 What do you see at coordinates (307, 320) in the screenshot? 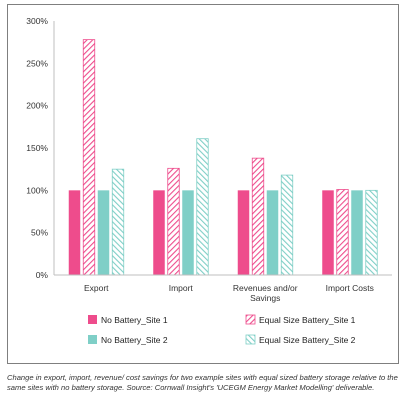
I see `legend-label: Equal Size Battery_Site 1` at bounding box center [307, 320].